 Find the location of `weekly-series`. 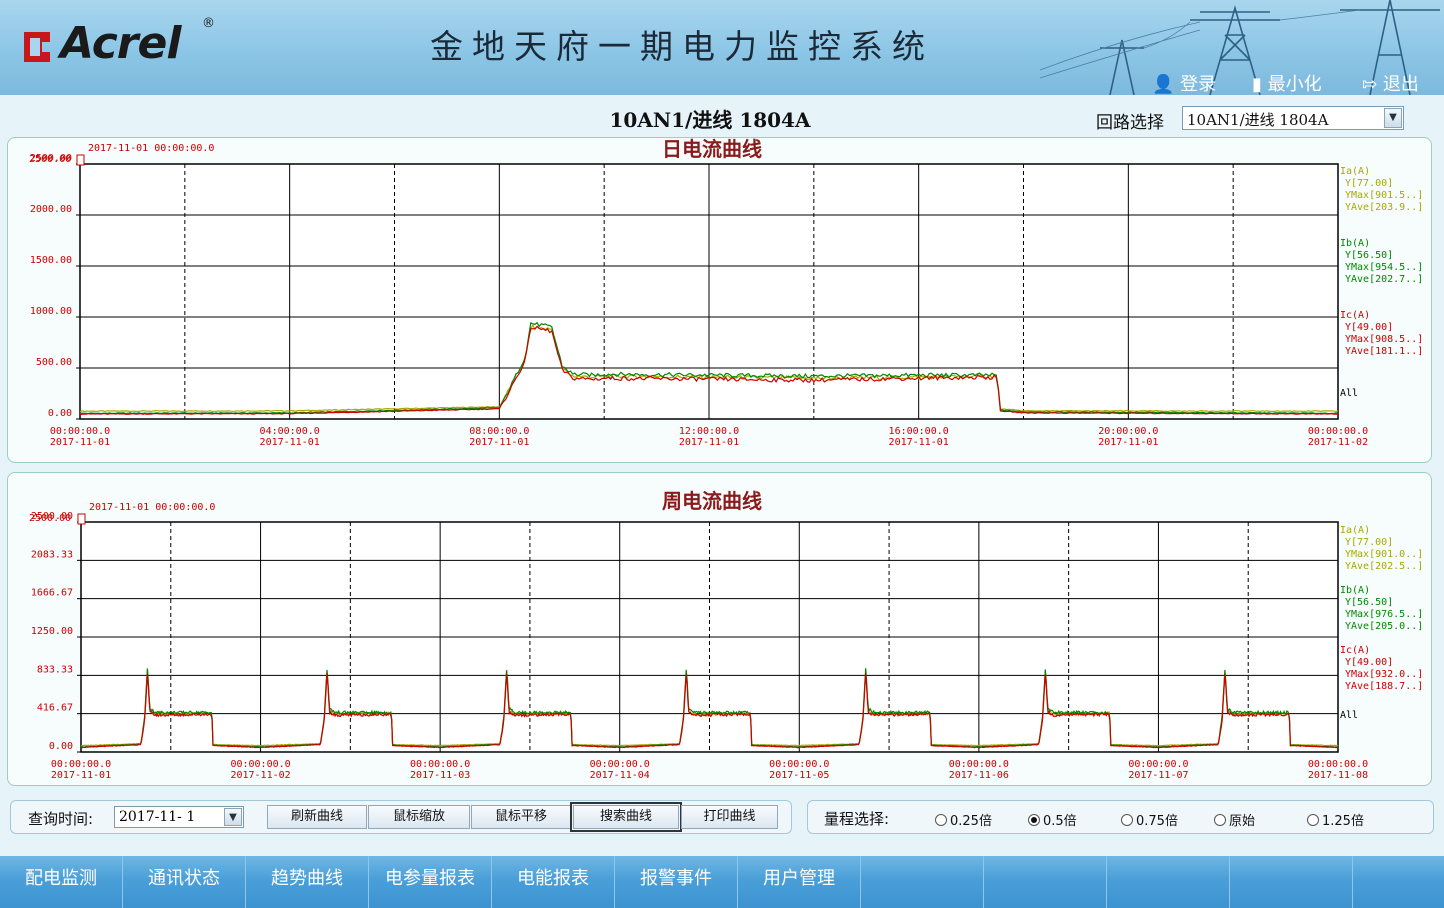

weekly-series is located at coordinates (709, 708).